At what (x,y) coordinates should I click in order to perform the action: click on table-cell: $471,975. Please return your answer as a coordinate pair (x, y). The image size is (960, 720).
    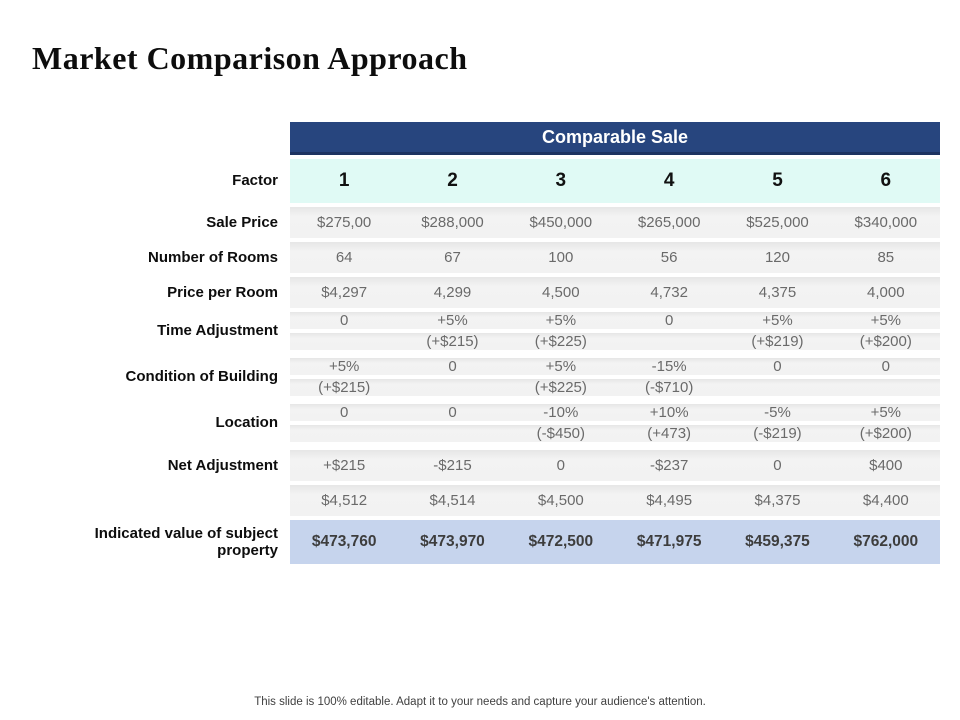
    Looking at the image, I should click on (669, 541).